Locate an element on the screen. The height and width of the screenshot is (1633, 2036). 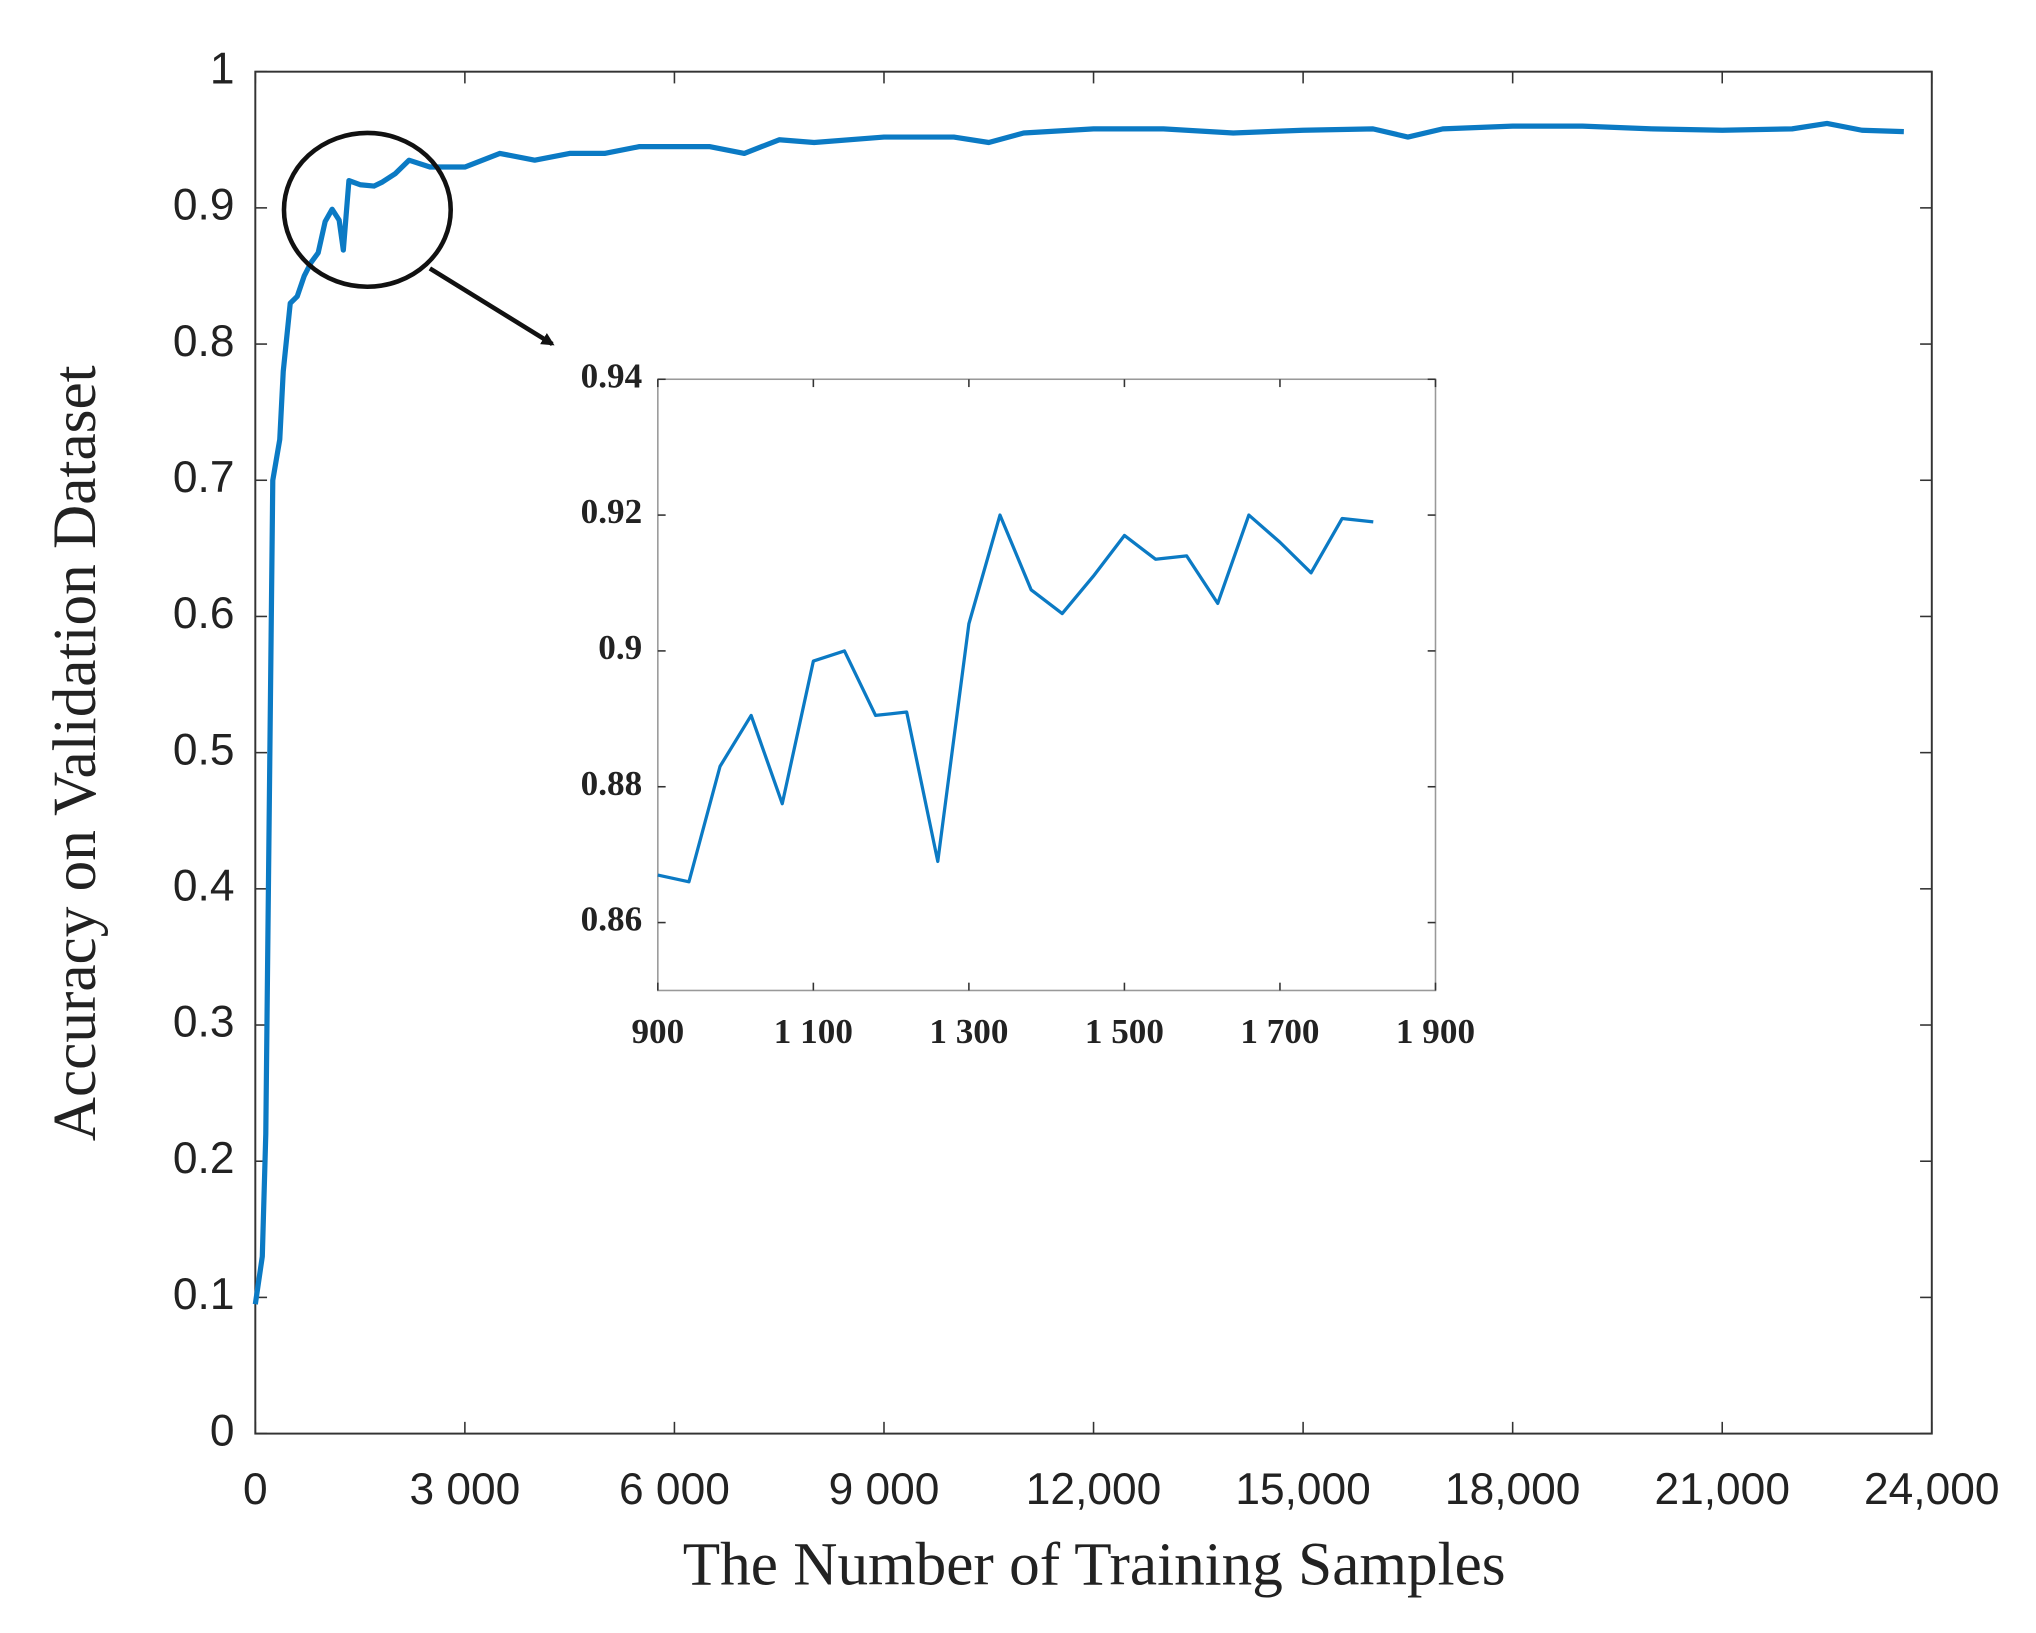
y-tick-label: 0.1 is located at coordinates (204, 1294).